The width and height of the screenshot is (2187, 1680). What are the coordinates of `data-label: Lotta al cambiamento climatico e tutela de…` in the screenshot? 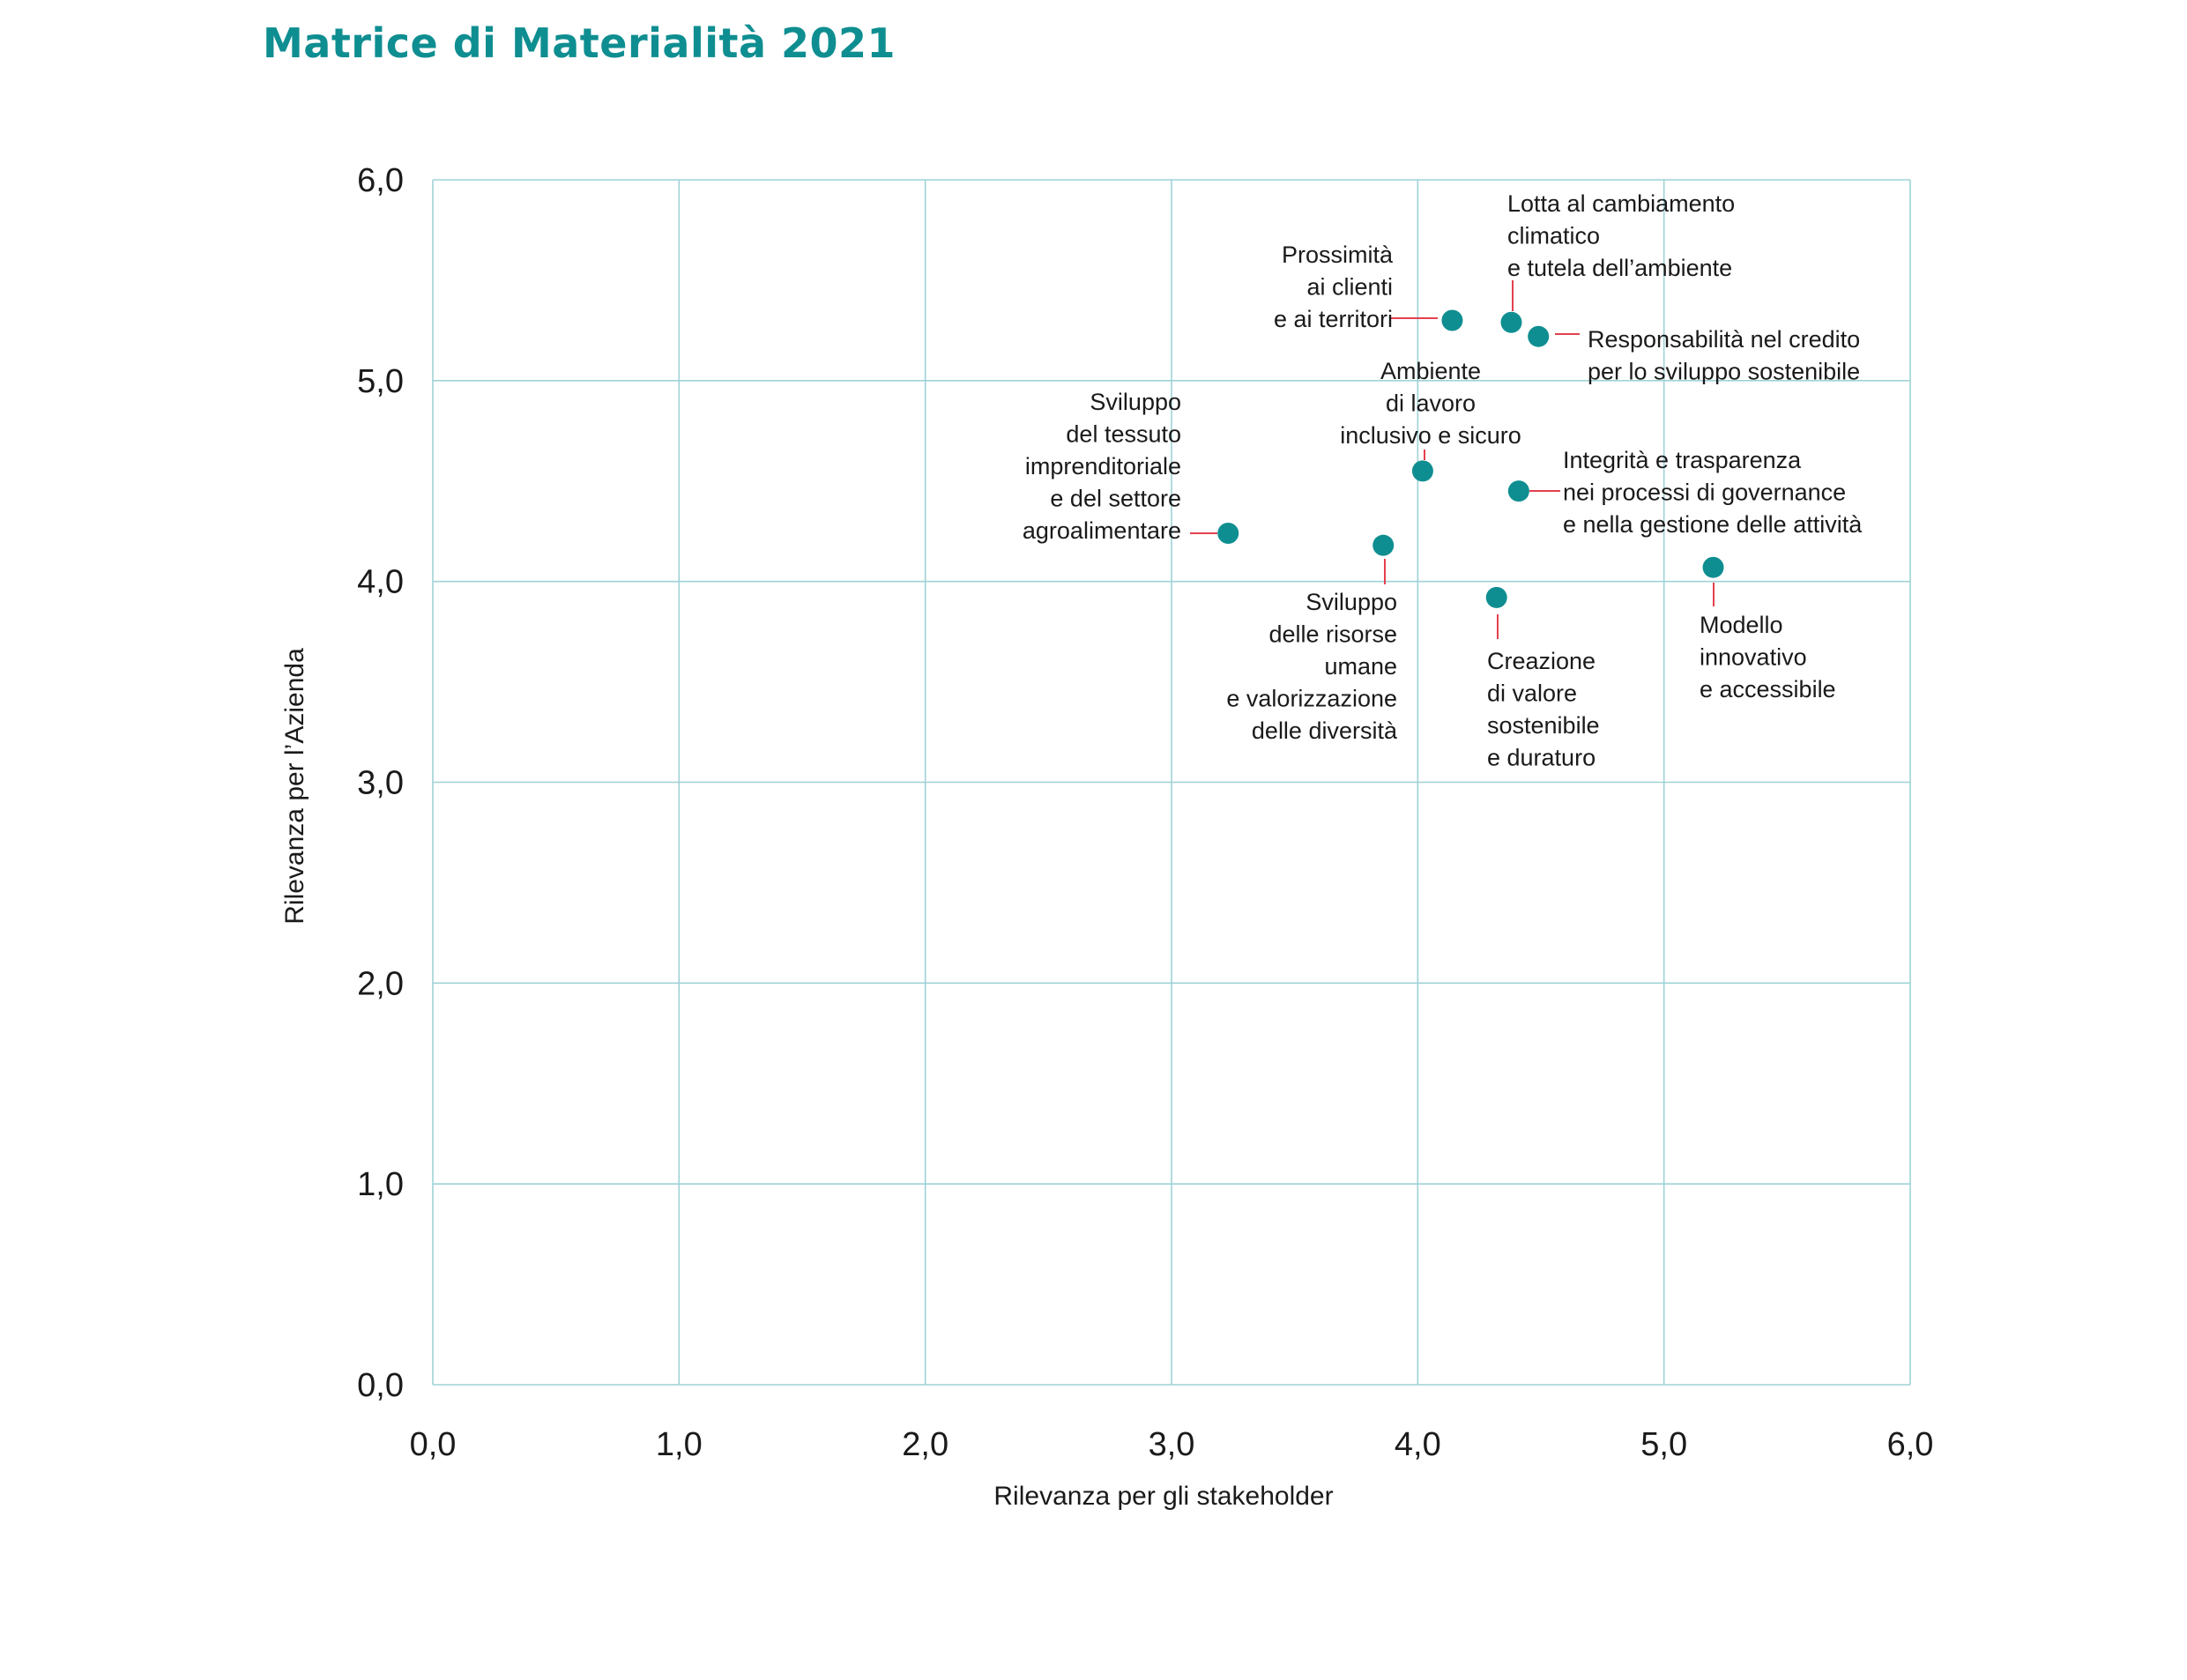 It's located at (1621, 235).